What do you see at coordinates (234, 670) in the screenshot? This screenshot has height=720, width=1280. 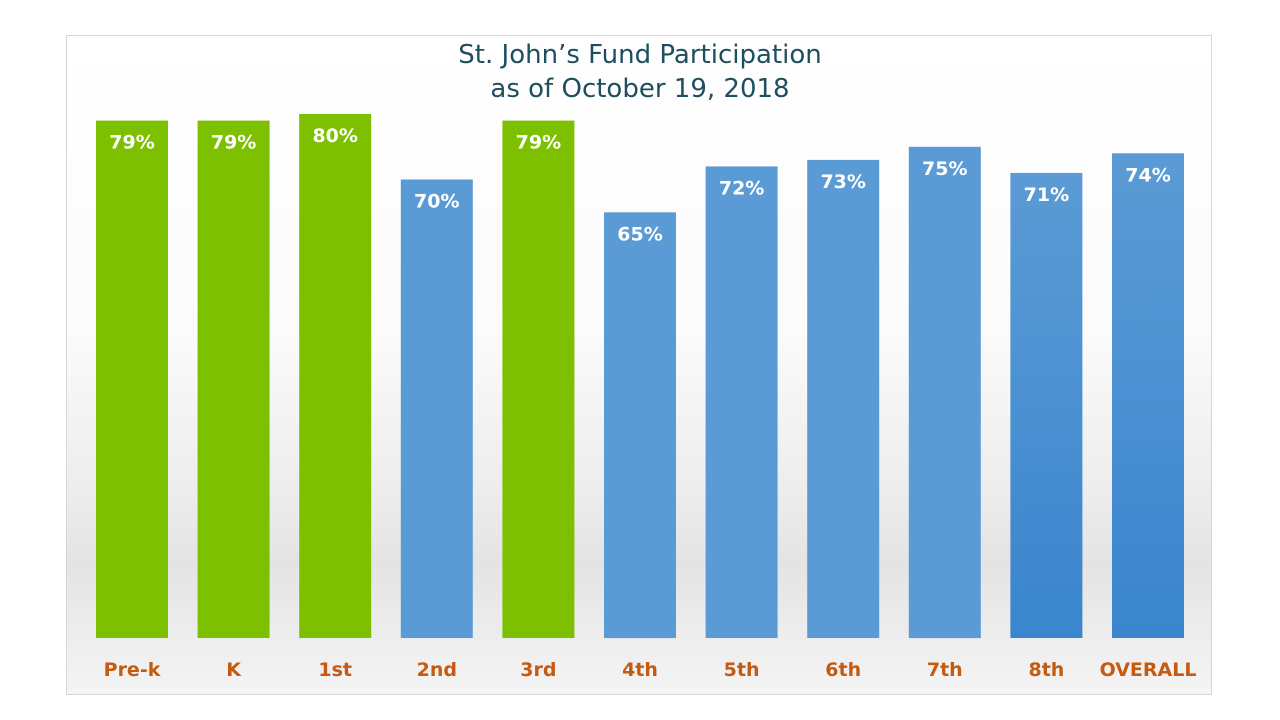 I see `category-label-k: K` at bounding box center [234, 670].